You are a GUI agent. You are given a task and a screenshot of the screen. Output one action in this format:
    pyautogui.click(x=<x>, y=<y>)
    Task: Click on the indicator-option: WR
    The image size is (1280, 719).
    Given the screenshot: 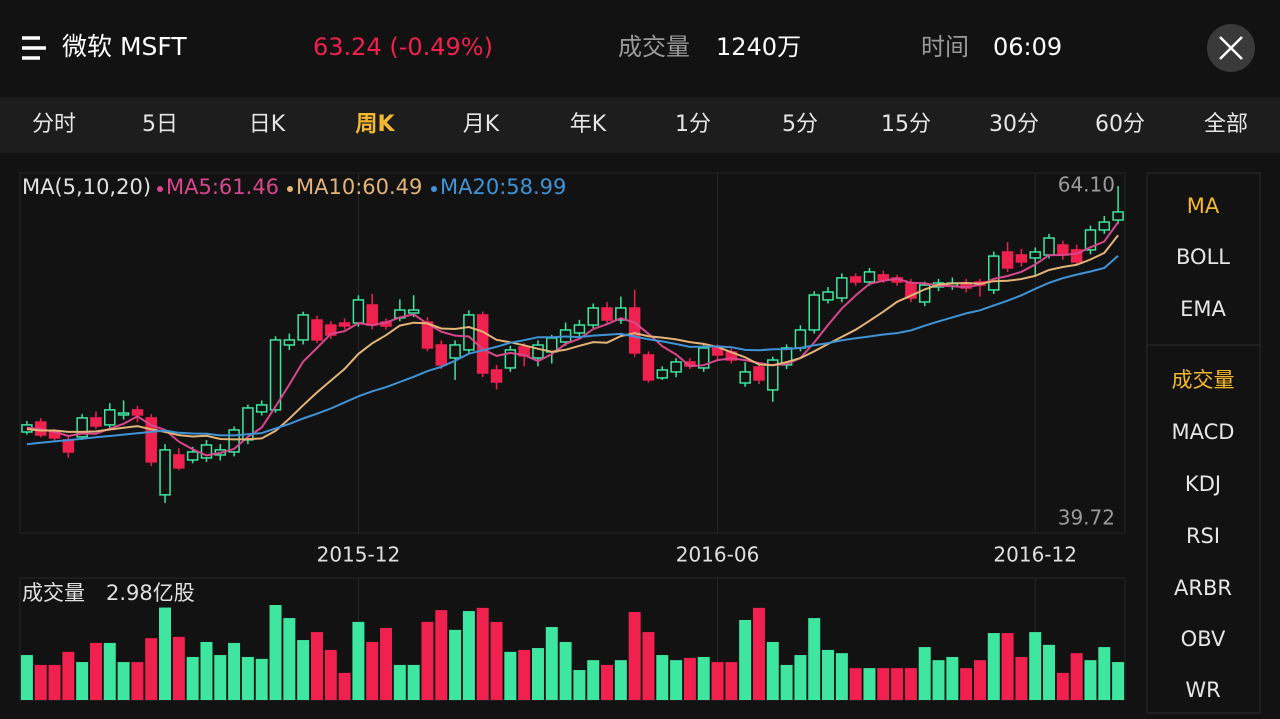 What is the action you would take?
    pyautogui.click(x=1202, y=690)
    